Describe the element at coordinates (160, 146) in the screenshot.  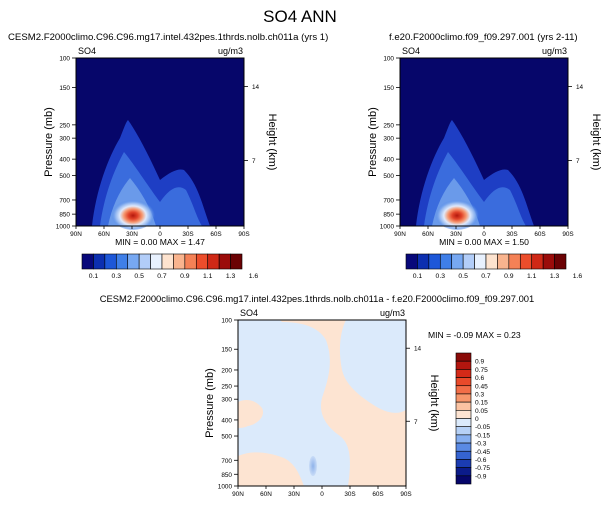
I see `left-panel: SO4 ug/m3 MIN = 0.00 MAX = 1.47` at that location.